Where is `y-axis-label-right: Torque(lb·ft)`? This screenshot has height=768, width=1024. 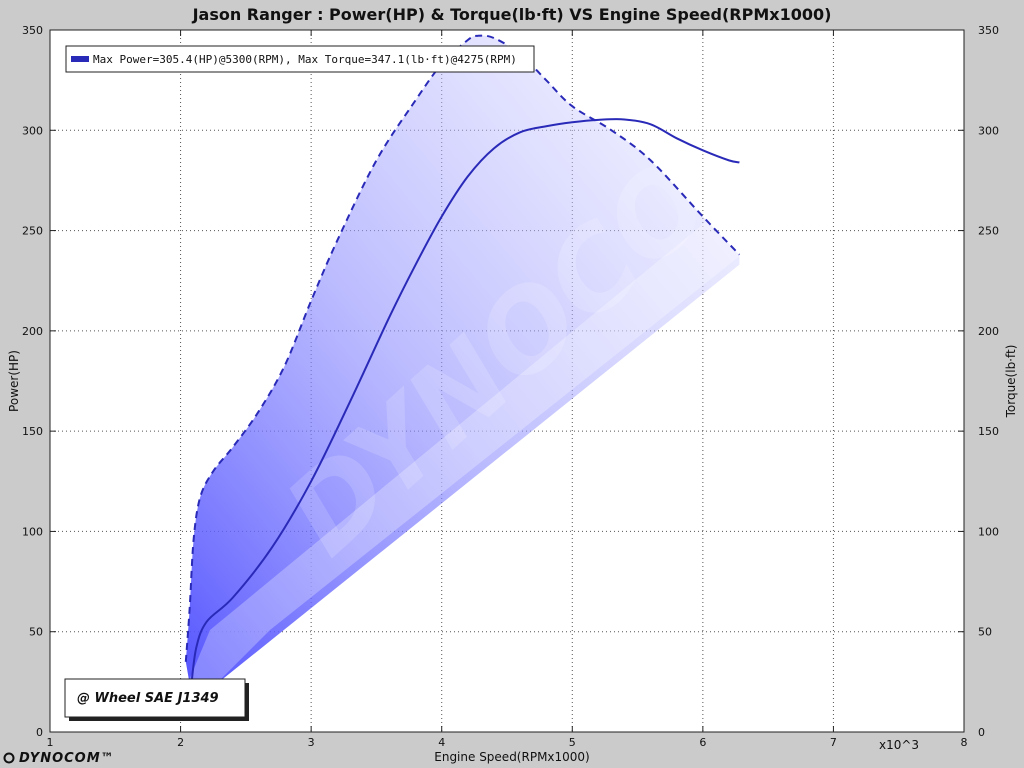 y-axis-label-right: Torque(lb·ft) is located at coordinates (1011, 382).